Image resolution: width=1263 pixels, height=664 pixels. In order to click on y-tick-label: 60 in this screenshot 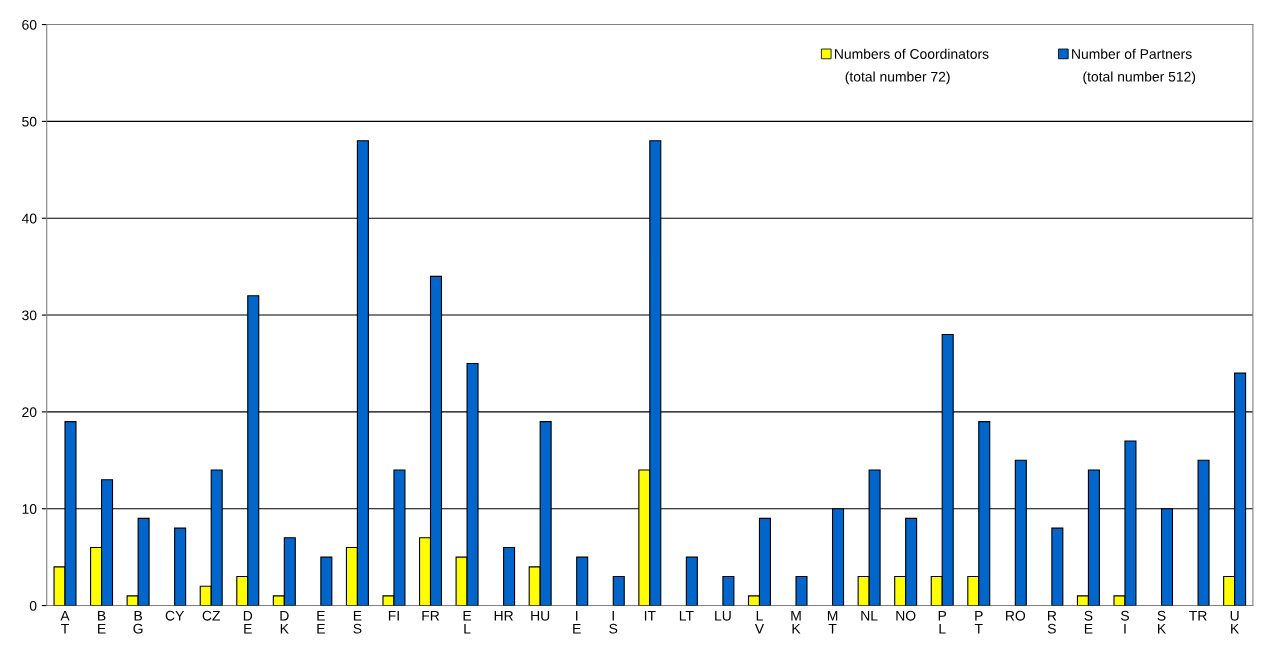, I will do `click(29, 24)`.